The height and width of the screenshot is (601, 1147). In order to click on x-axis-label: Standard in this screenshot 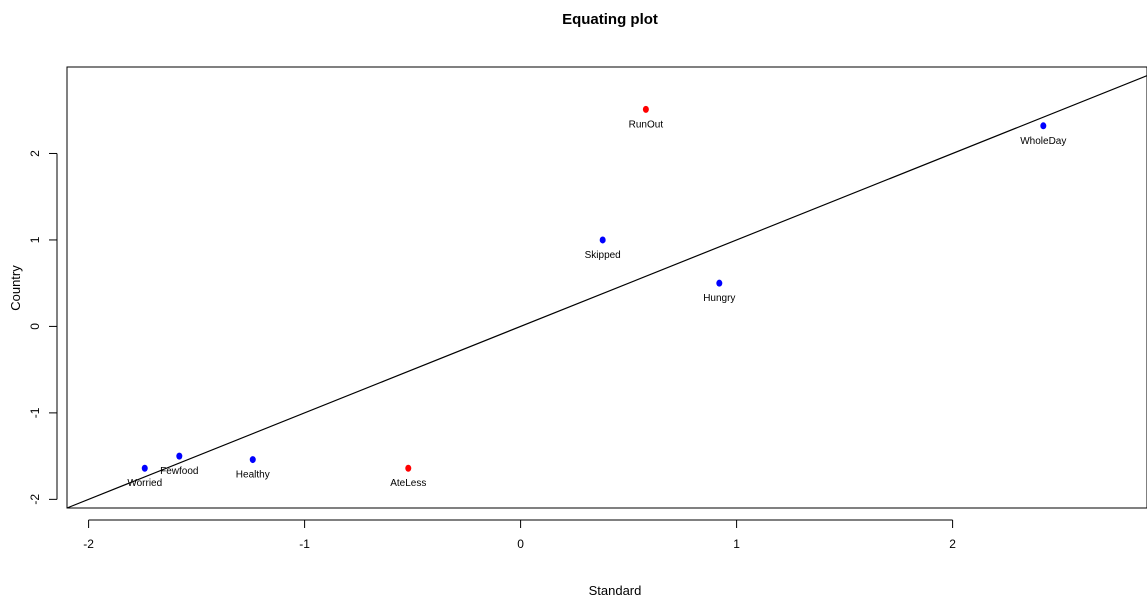, I will do `click(615, 590)`.